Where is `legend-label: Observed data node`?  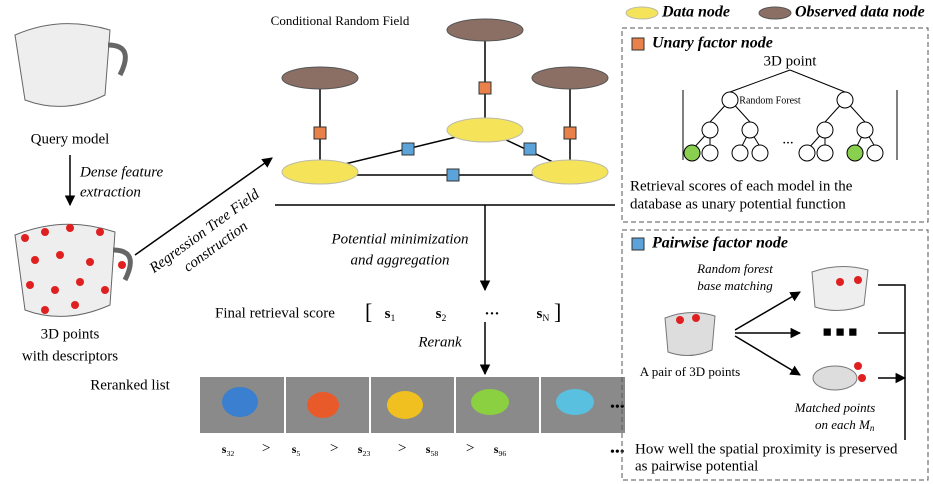
legend-label: Observed data node is located at coordinates (860, 12).